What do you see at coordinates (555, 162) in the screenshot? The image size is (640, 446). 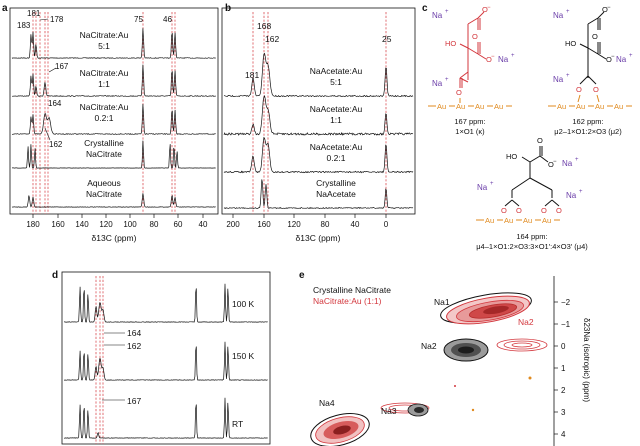 I see `mu4-minus: −` at bounding box center [555, 162].